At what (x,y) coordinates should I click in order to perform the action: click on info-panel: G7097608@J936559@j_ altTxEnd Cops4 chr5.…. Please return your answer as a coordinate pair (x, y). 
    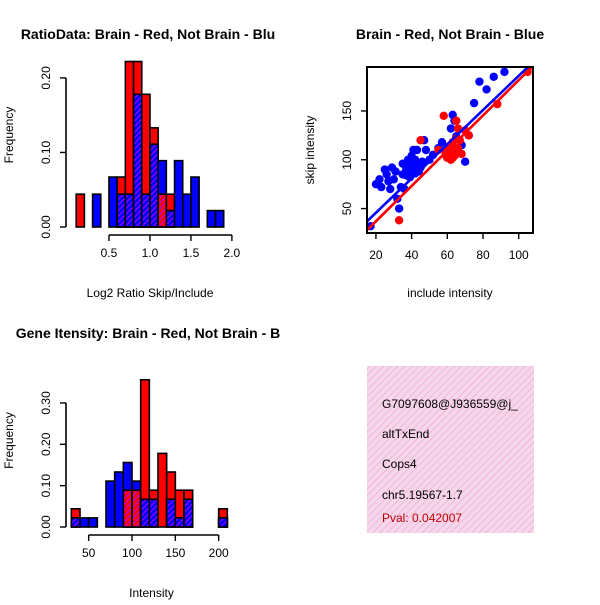
    Looking at the image, I should click on (450, 449).